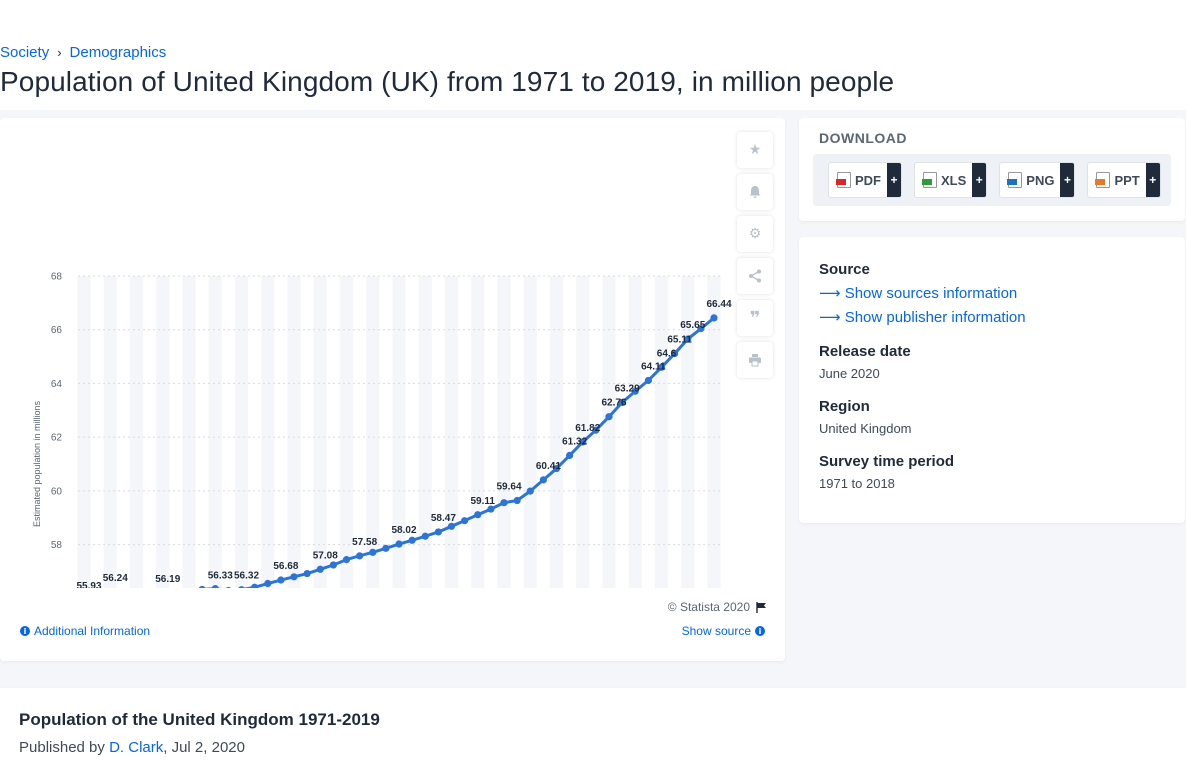  I want to click on show-sources-link: ⟶ Show sources information, so click(918, 293).